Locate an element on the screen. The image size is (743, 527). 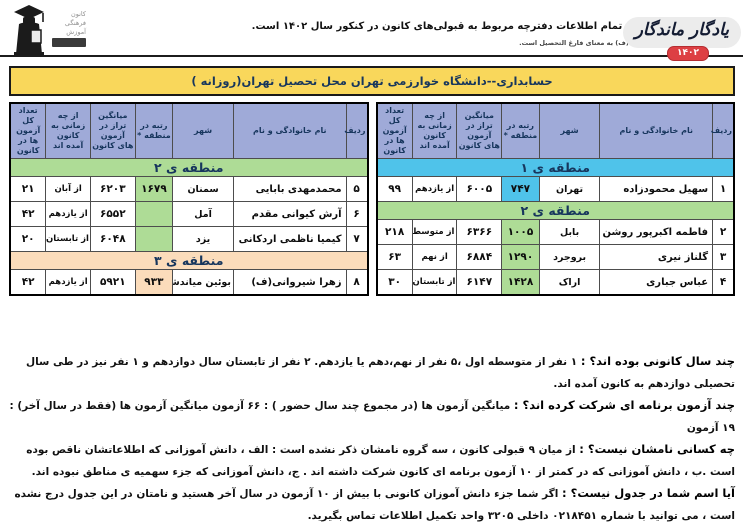
table-row: ۵ محمدمهدی بابایی سمنان ۱۶۷۹ ۶۲۰۳ از آبان ۲۱ is located at coordinates (189, 189).